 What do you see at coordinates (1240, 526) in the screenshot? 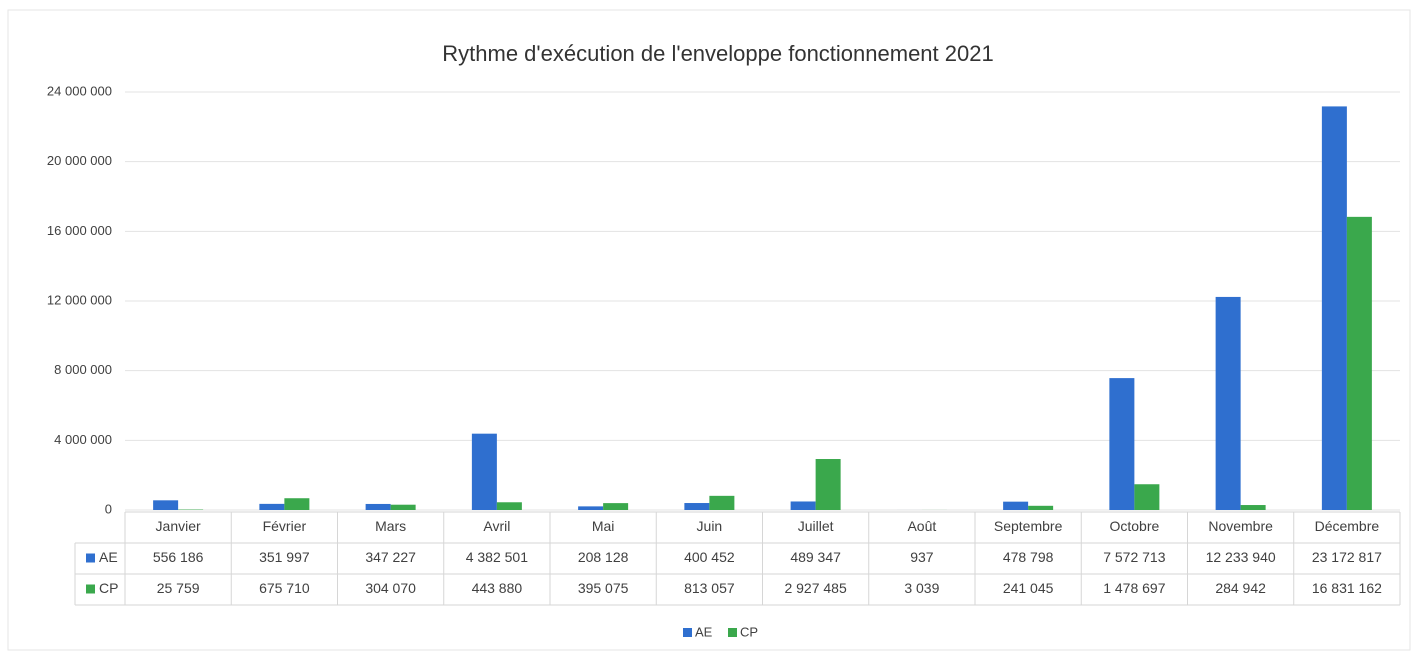
I see `x-tick-label: Novembre` at bounding box center [1240, 526].